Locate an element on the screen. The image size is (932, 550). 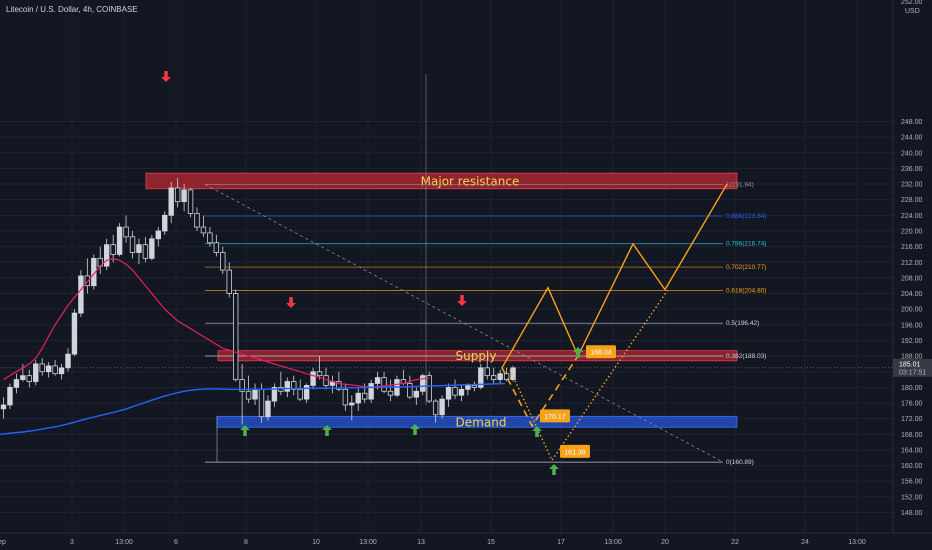
price-tick-label: 216.00 is located at coordinates (912, 247).